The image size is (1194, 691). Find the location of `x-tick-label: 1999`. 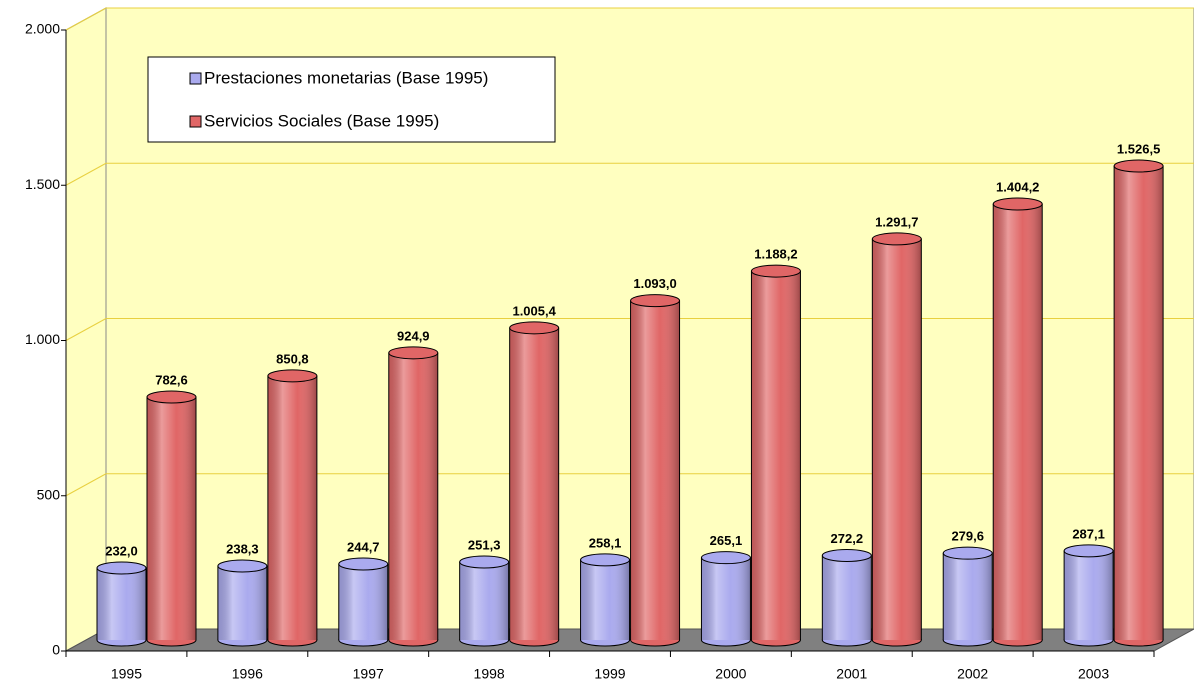

x-tick-label: 1999 is located at coordinates (609, 674).